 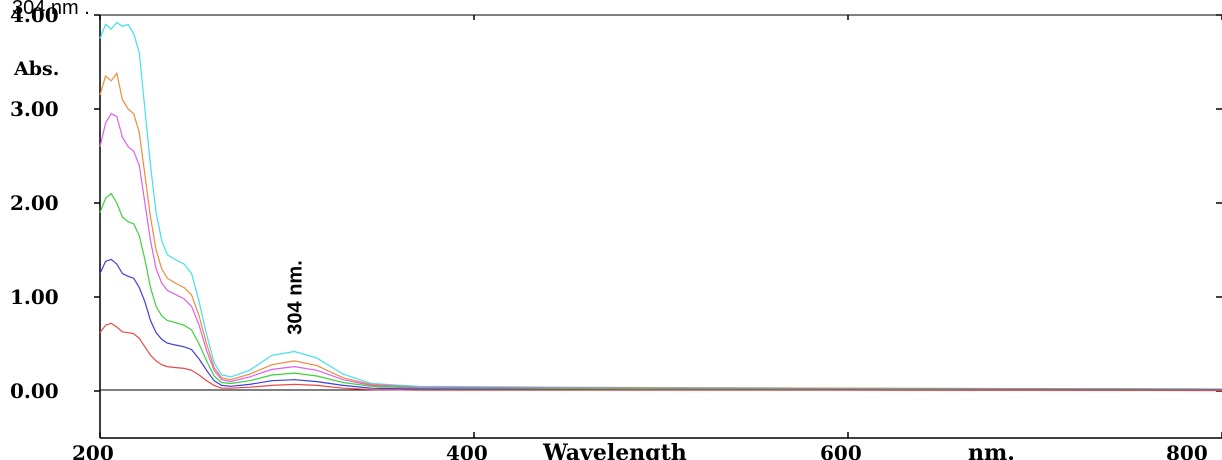 I want to click on y-axis-label: Abs., so click(x=36, y=69).